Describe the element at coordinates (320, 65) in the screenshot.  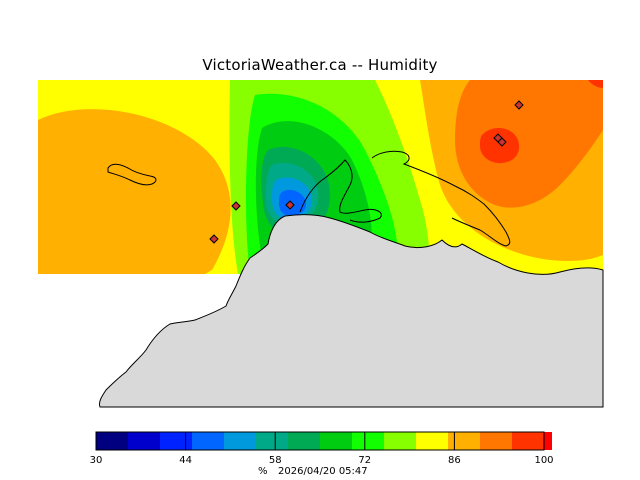
I see `map-title: VictoriaWeather.ca -- Humidity` at that location.